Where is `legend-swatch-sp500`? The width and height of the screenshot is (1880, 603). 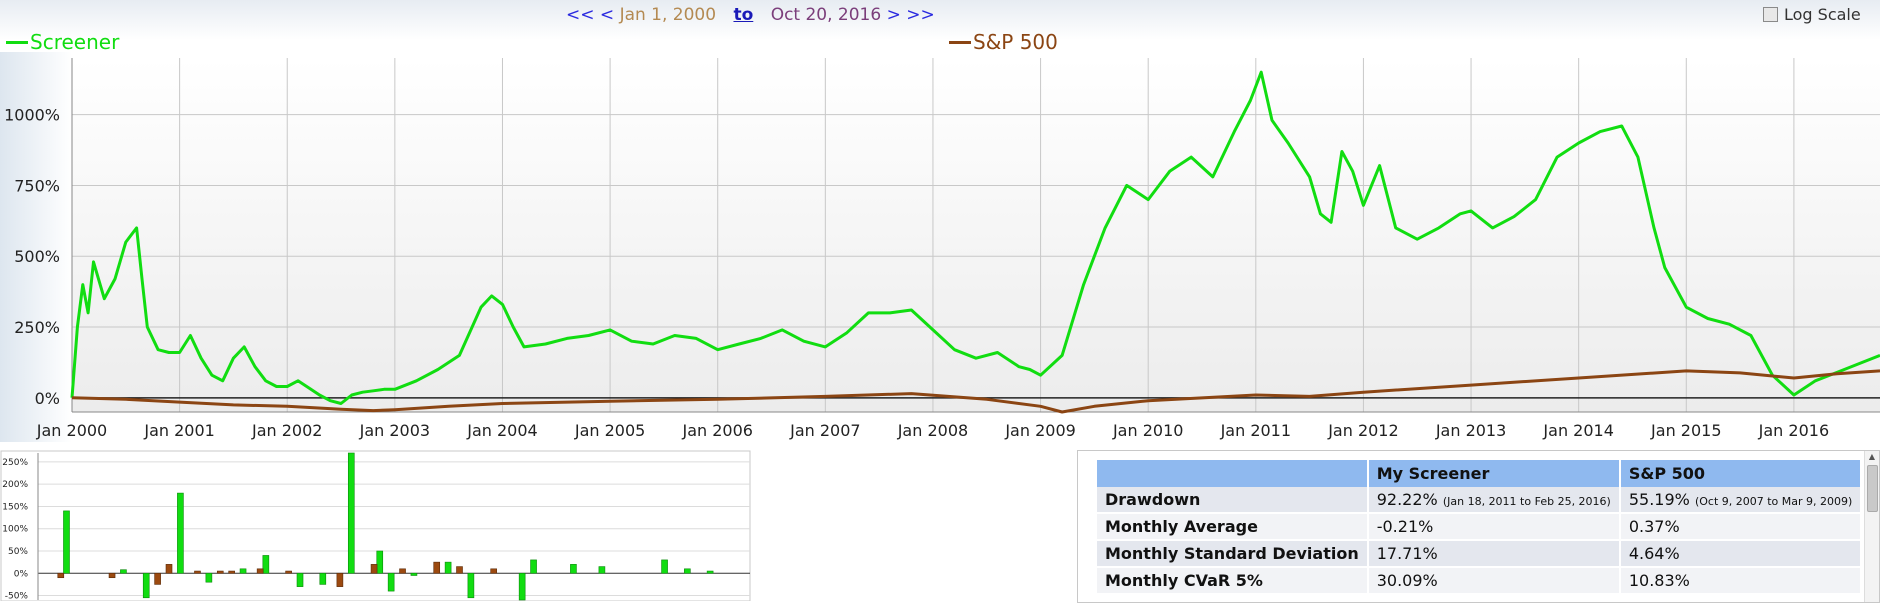 legend-swatch-sp500 is located at coordinates (960, 42).